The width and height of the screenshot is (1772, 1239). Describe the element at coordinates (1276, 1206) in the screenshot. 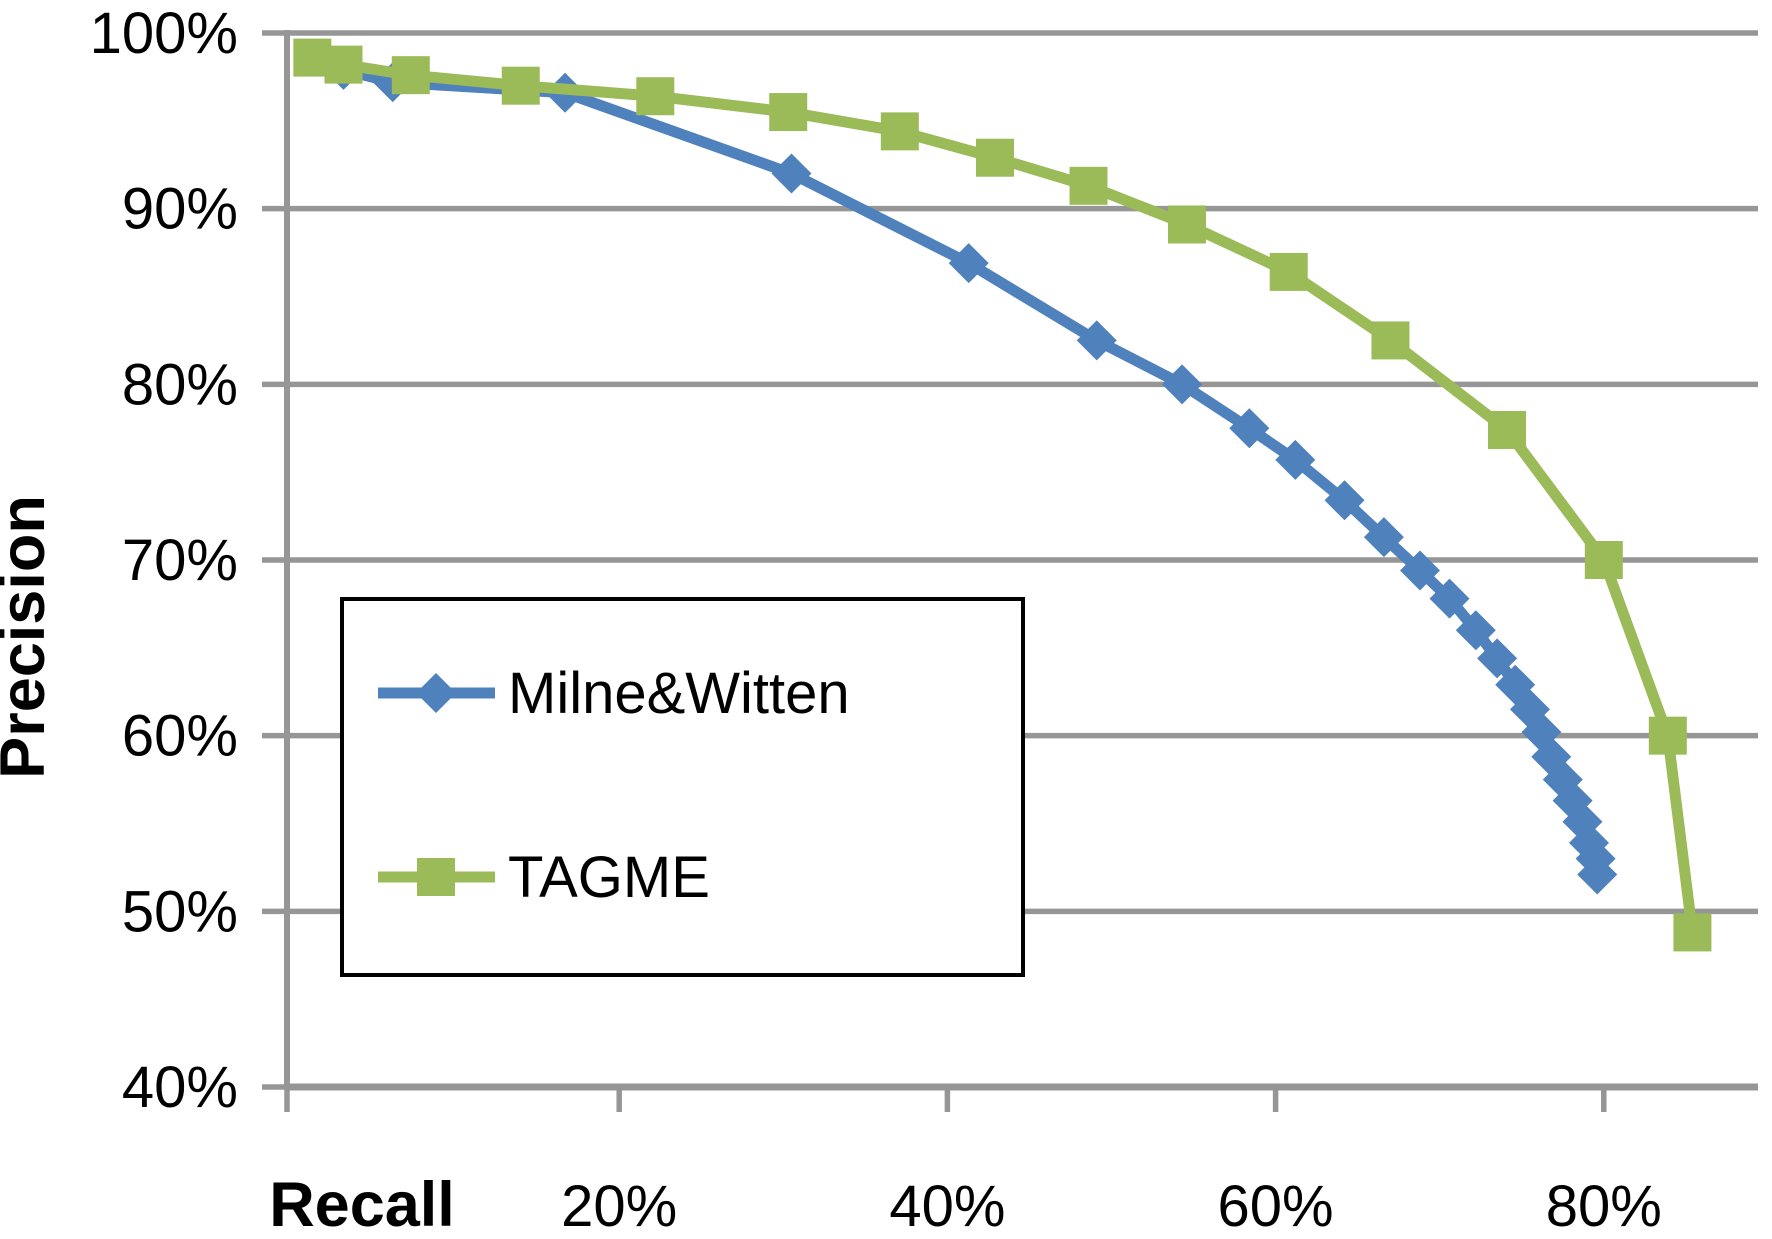

I see `x-tick-label: 60%` at that location.